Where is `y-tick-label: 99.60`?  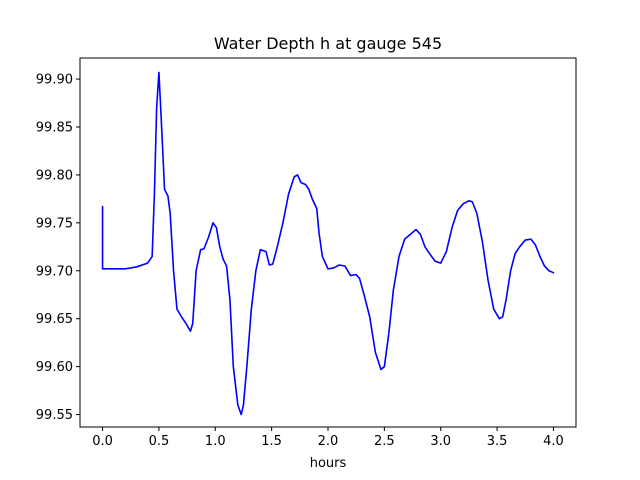
y-tick-label: 99.60 is located at coordinates (54, 367).